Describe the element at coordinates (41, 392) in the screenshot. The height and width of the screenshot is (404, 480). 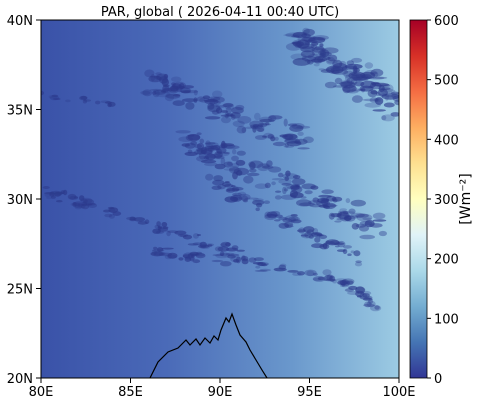
I see `x-tick-label: 80E` at that location.